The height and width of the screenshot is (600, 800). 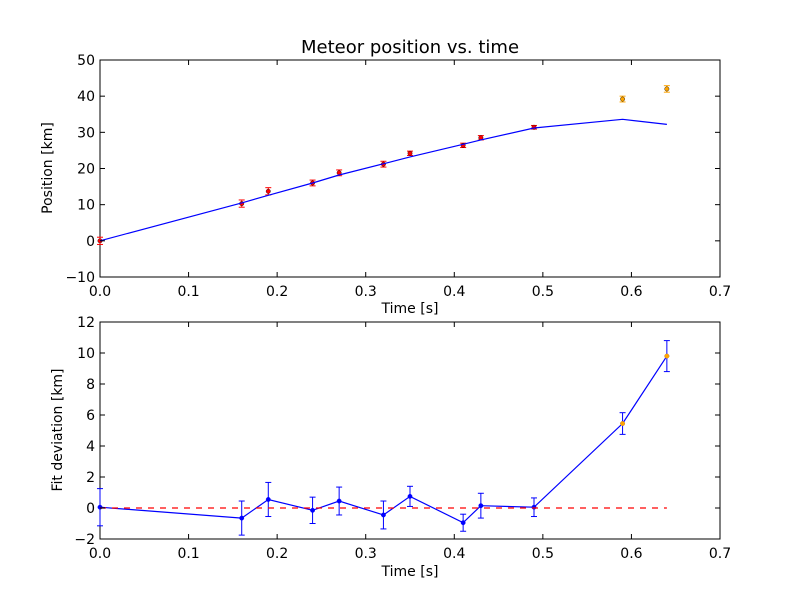 I want to click on y-tick-label: 40, so click(x=86, y=97).